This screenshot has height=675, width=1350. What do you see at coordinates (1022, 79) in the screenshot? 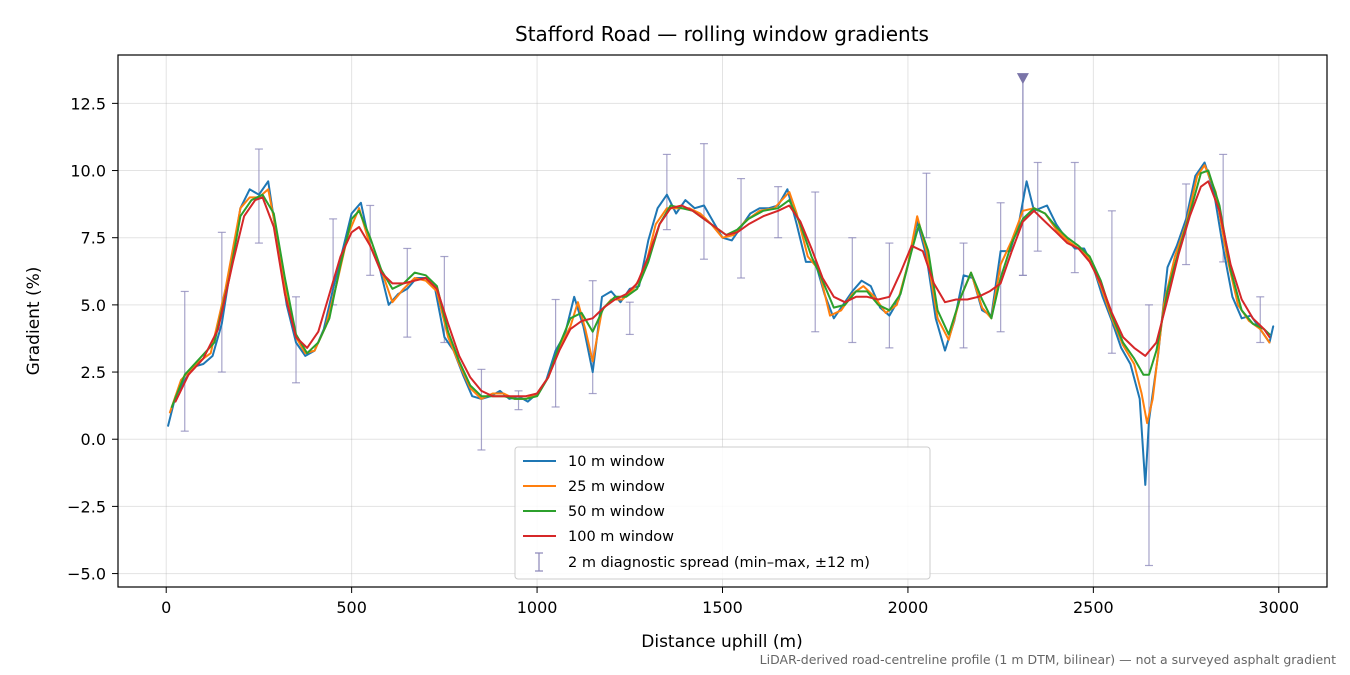
I see `off-scale-marker` at bounding box center [1022, 79].